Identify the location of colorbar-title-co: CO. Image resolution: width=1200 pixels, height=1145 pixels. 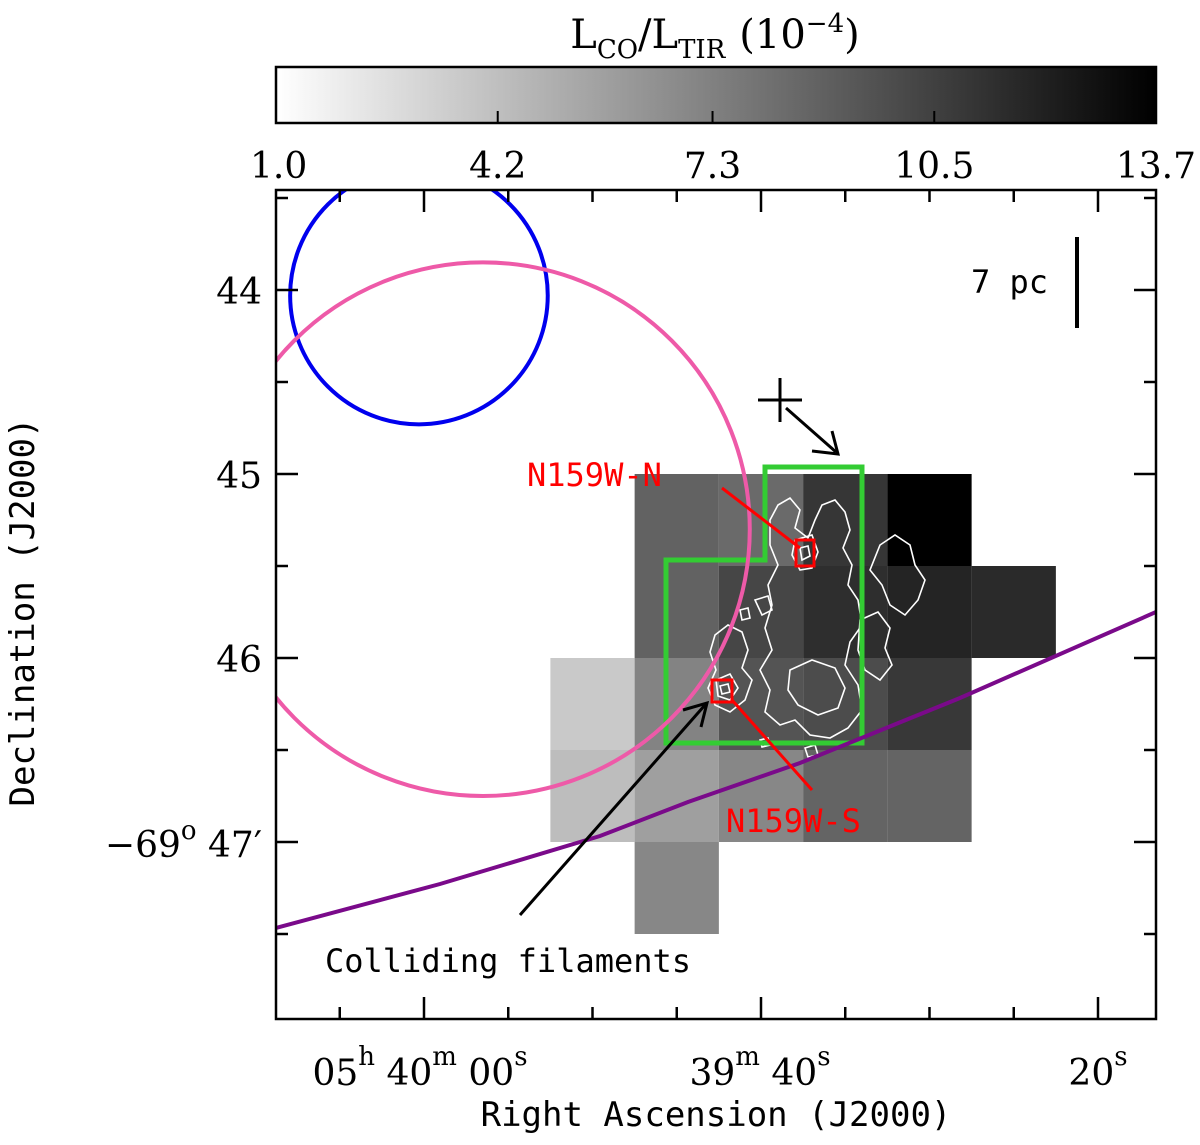
(617, 50).